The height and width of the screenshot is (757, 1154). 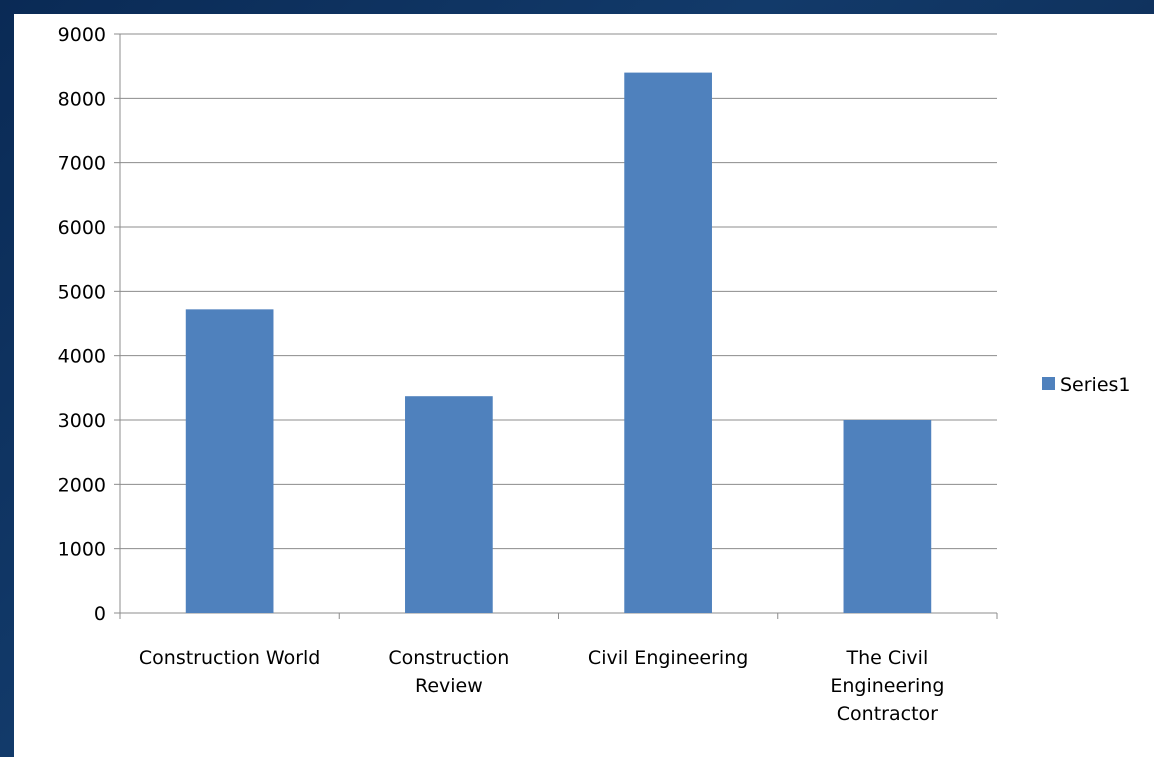 What do you see at coordinates (1048, 383) in the screenshot?
I see `legend-swatch` at bounding box center [1048, 383].